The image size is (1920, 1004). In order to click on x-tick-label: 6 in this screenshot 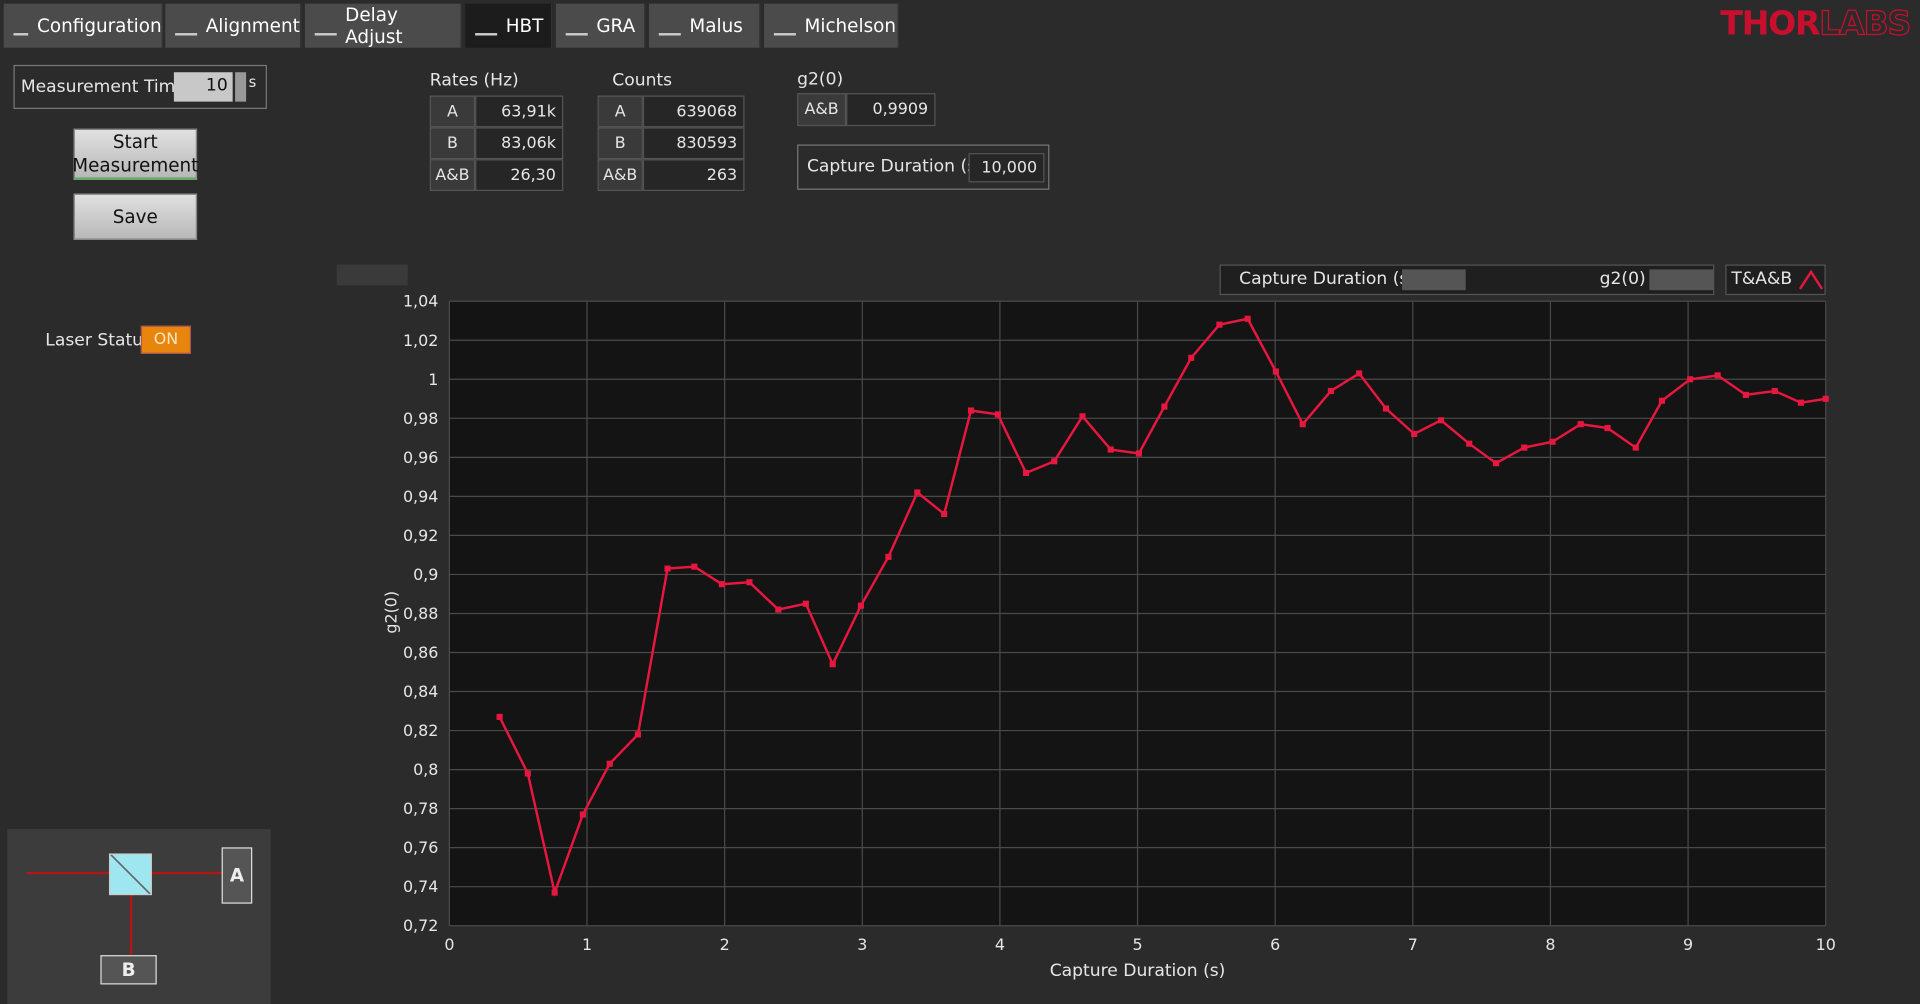, I will do `click(1275, 944)`.